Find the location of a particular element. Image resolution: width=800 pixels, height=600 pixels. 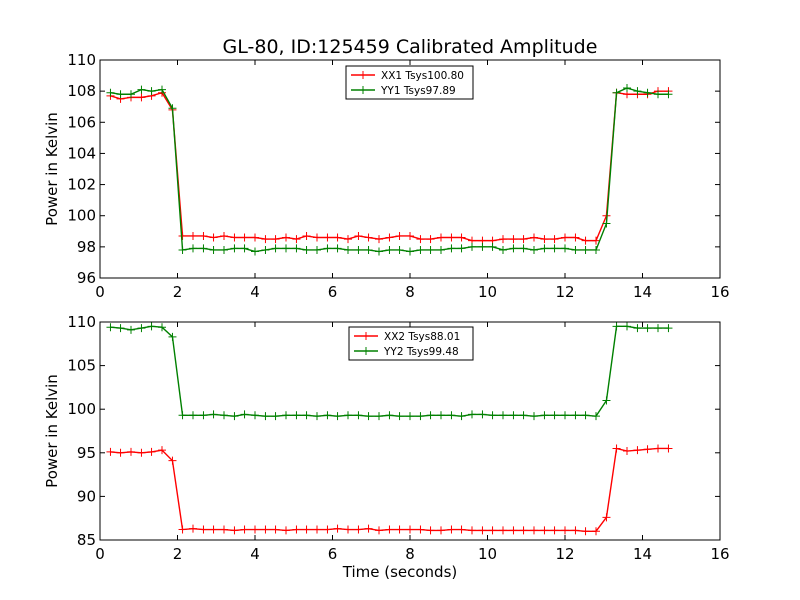

y-tick-label: 95 is located at coordinates (86, 453).